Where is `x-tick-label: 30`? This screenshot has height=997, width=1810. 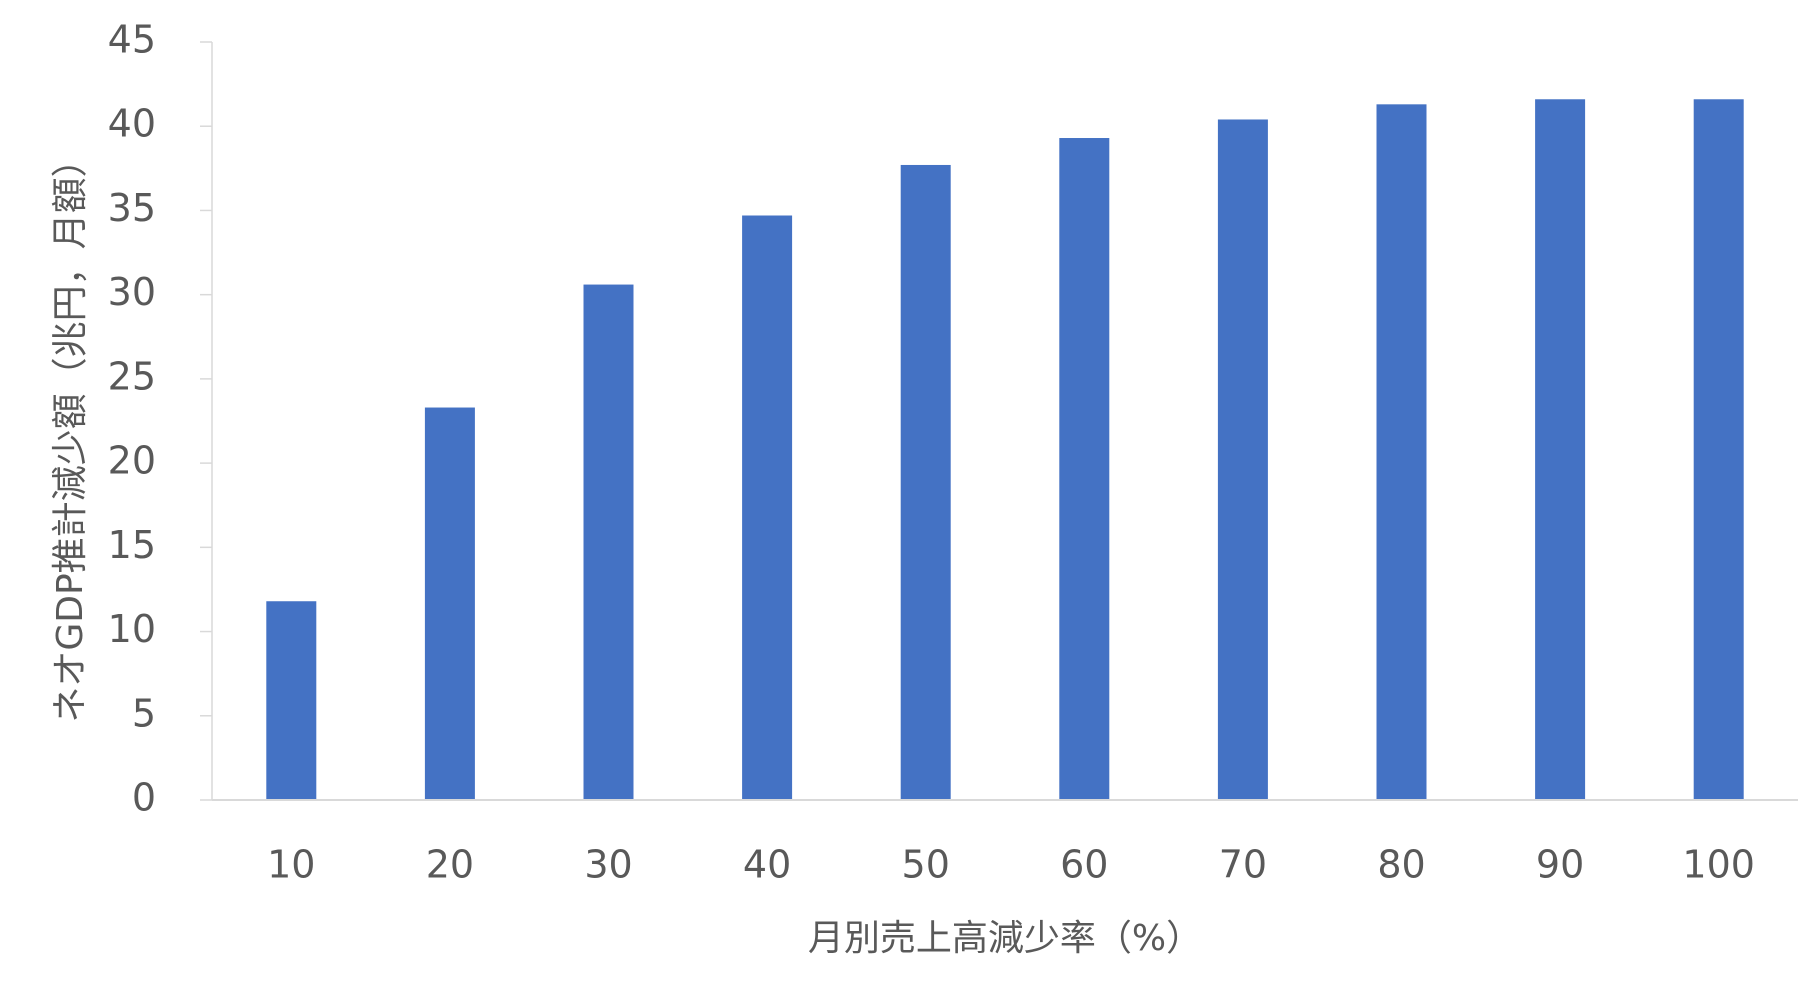 x-tick-label: 30 is located at coordinates (608, 865).